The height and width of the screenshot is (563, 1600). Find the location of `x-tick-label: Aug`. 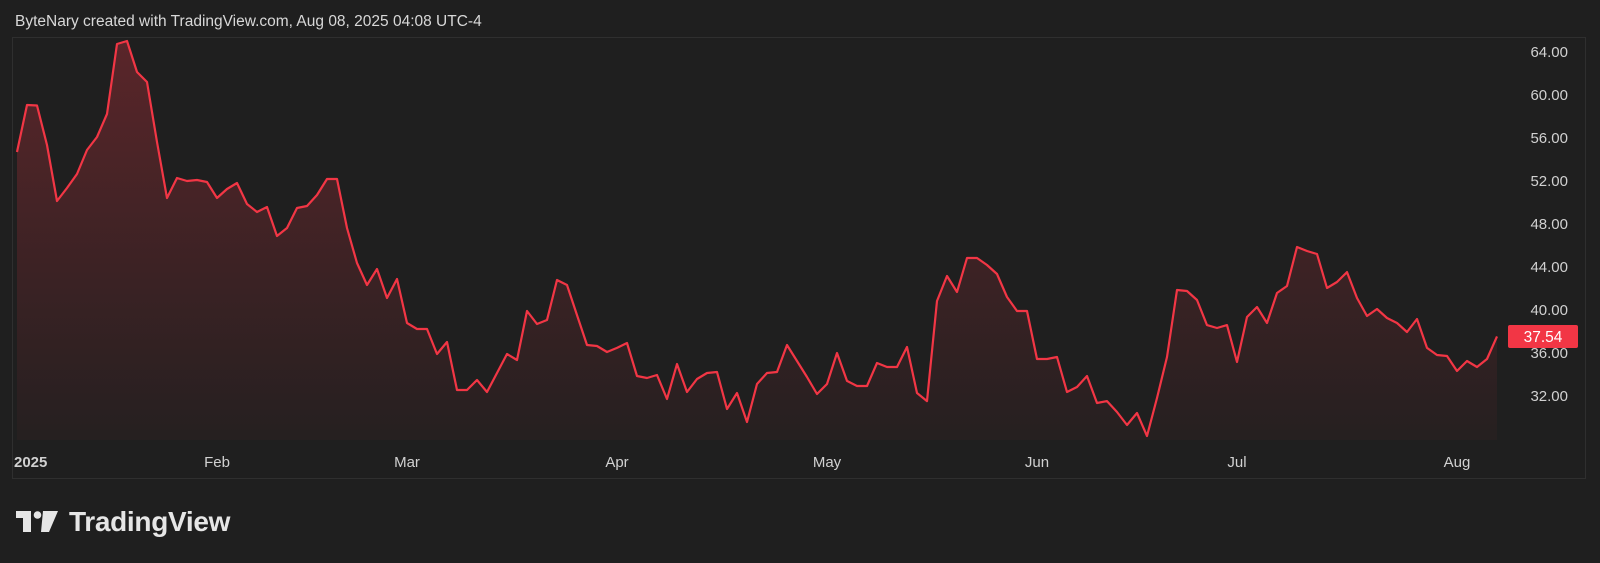

x-tick-label: Aug is located at coordinates (1457, 462).